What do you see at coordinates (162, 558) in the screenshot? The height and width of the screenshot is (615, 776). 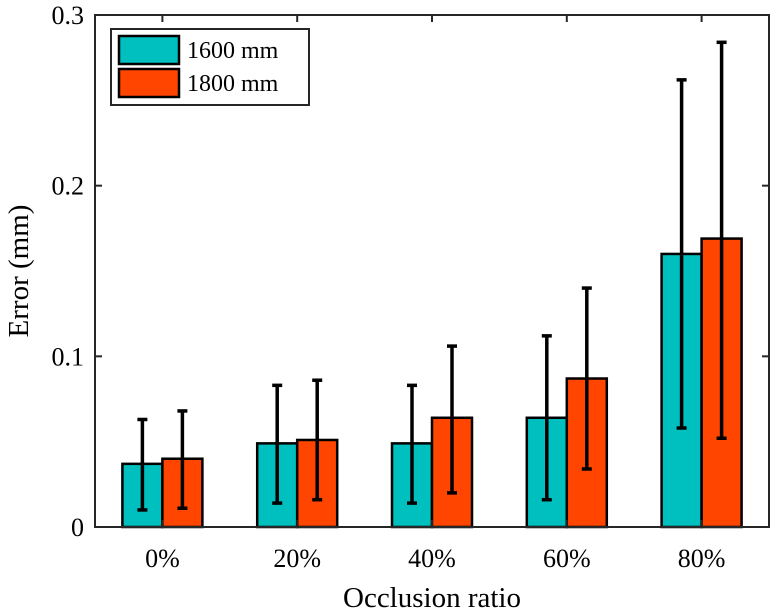 I see `x-tick-label: 0%` at bounding box center [162, 558].